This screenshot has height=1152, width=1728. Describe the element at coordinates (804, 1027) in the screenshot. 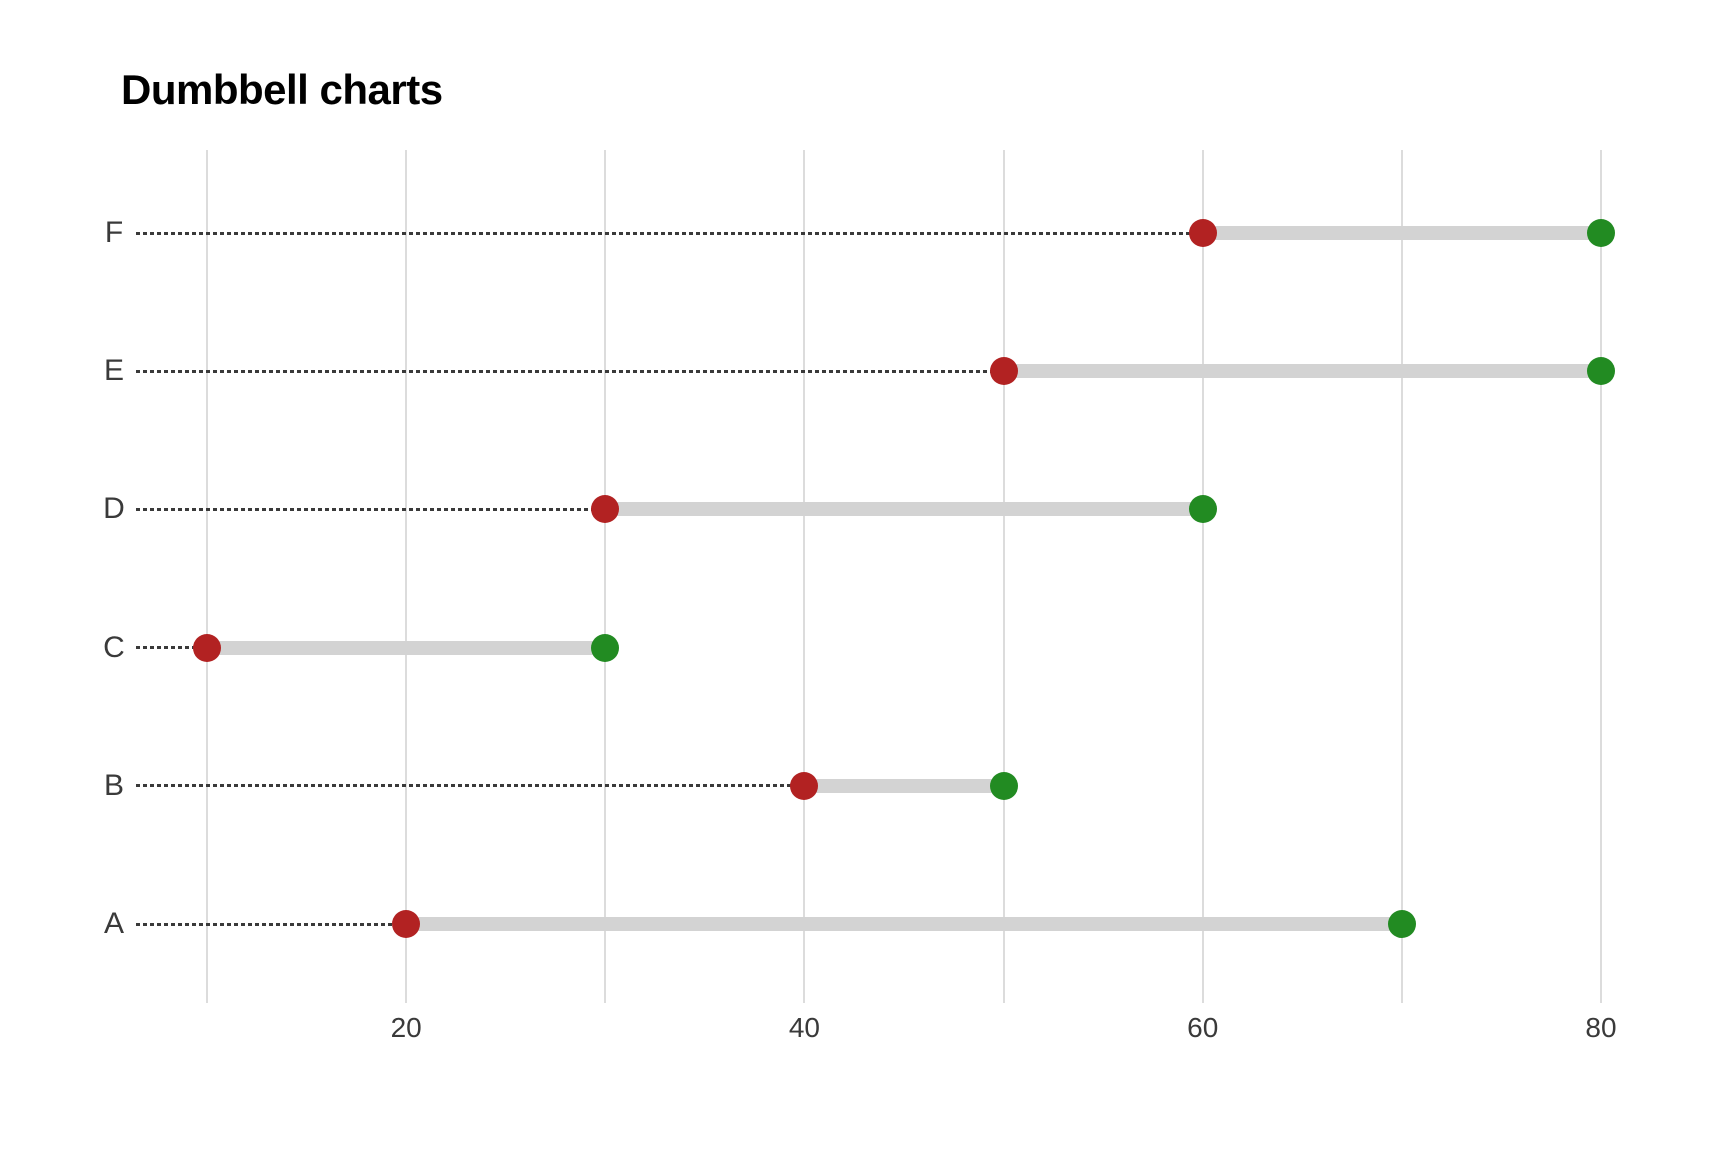

I see `x-tick-label-40: 40` at that location.